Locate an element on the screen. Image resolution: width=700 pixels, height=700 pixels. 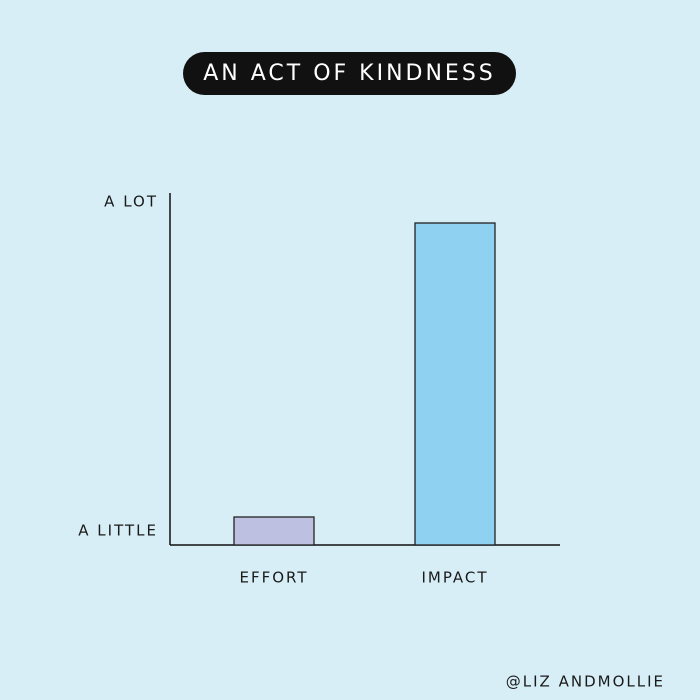
title-pill is located at coordinates (349, 73).